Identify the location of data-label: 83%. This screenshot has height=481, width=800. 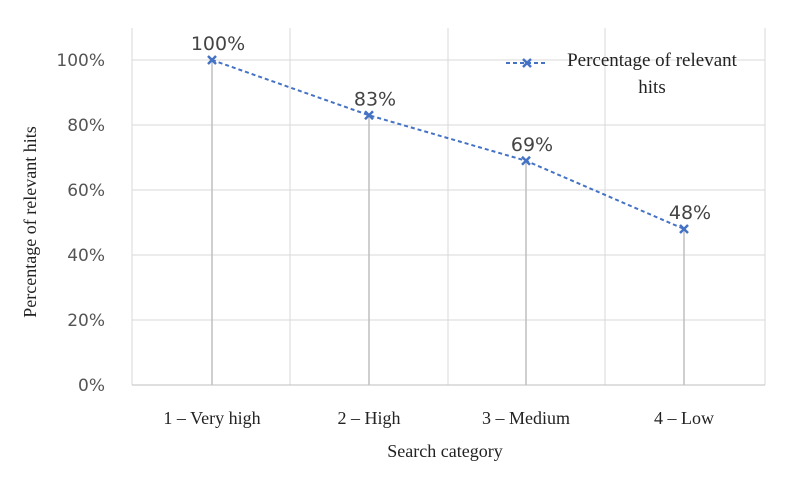
(375, 99).